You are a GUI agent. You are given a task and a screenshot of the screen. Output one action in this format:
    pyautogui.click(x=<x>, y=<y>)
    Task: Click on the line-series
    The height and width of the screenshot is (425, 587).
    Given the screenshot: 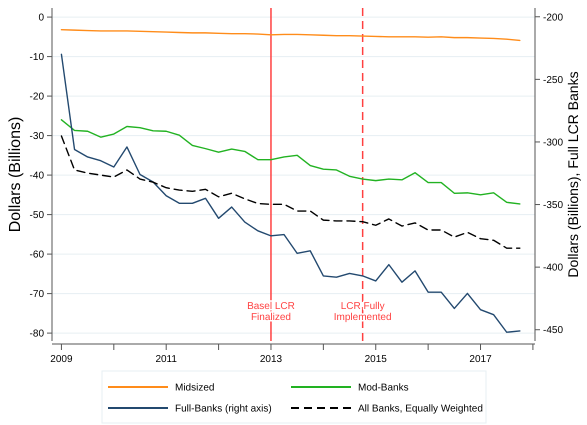 What is the action you would take?
    pyautogui.click(x=290, y=35)
    